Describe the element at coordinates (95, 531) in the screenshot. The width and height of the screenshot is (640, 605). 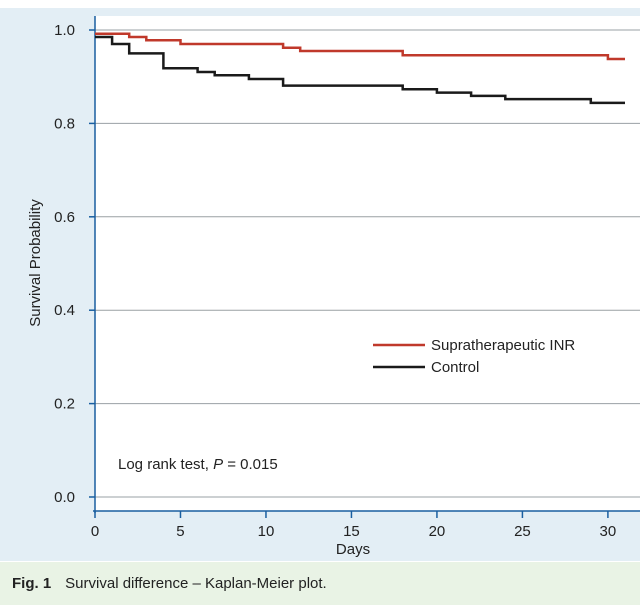
I see `x-tick-label-0: 0` at that location.